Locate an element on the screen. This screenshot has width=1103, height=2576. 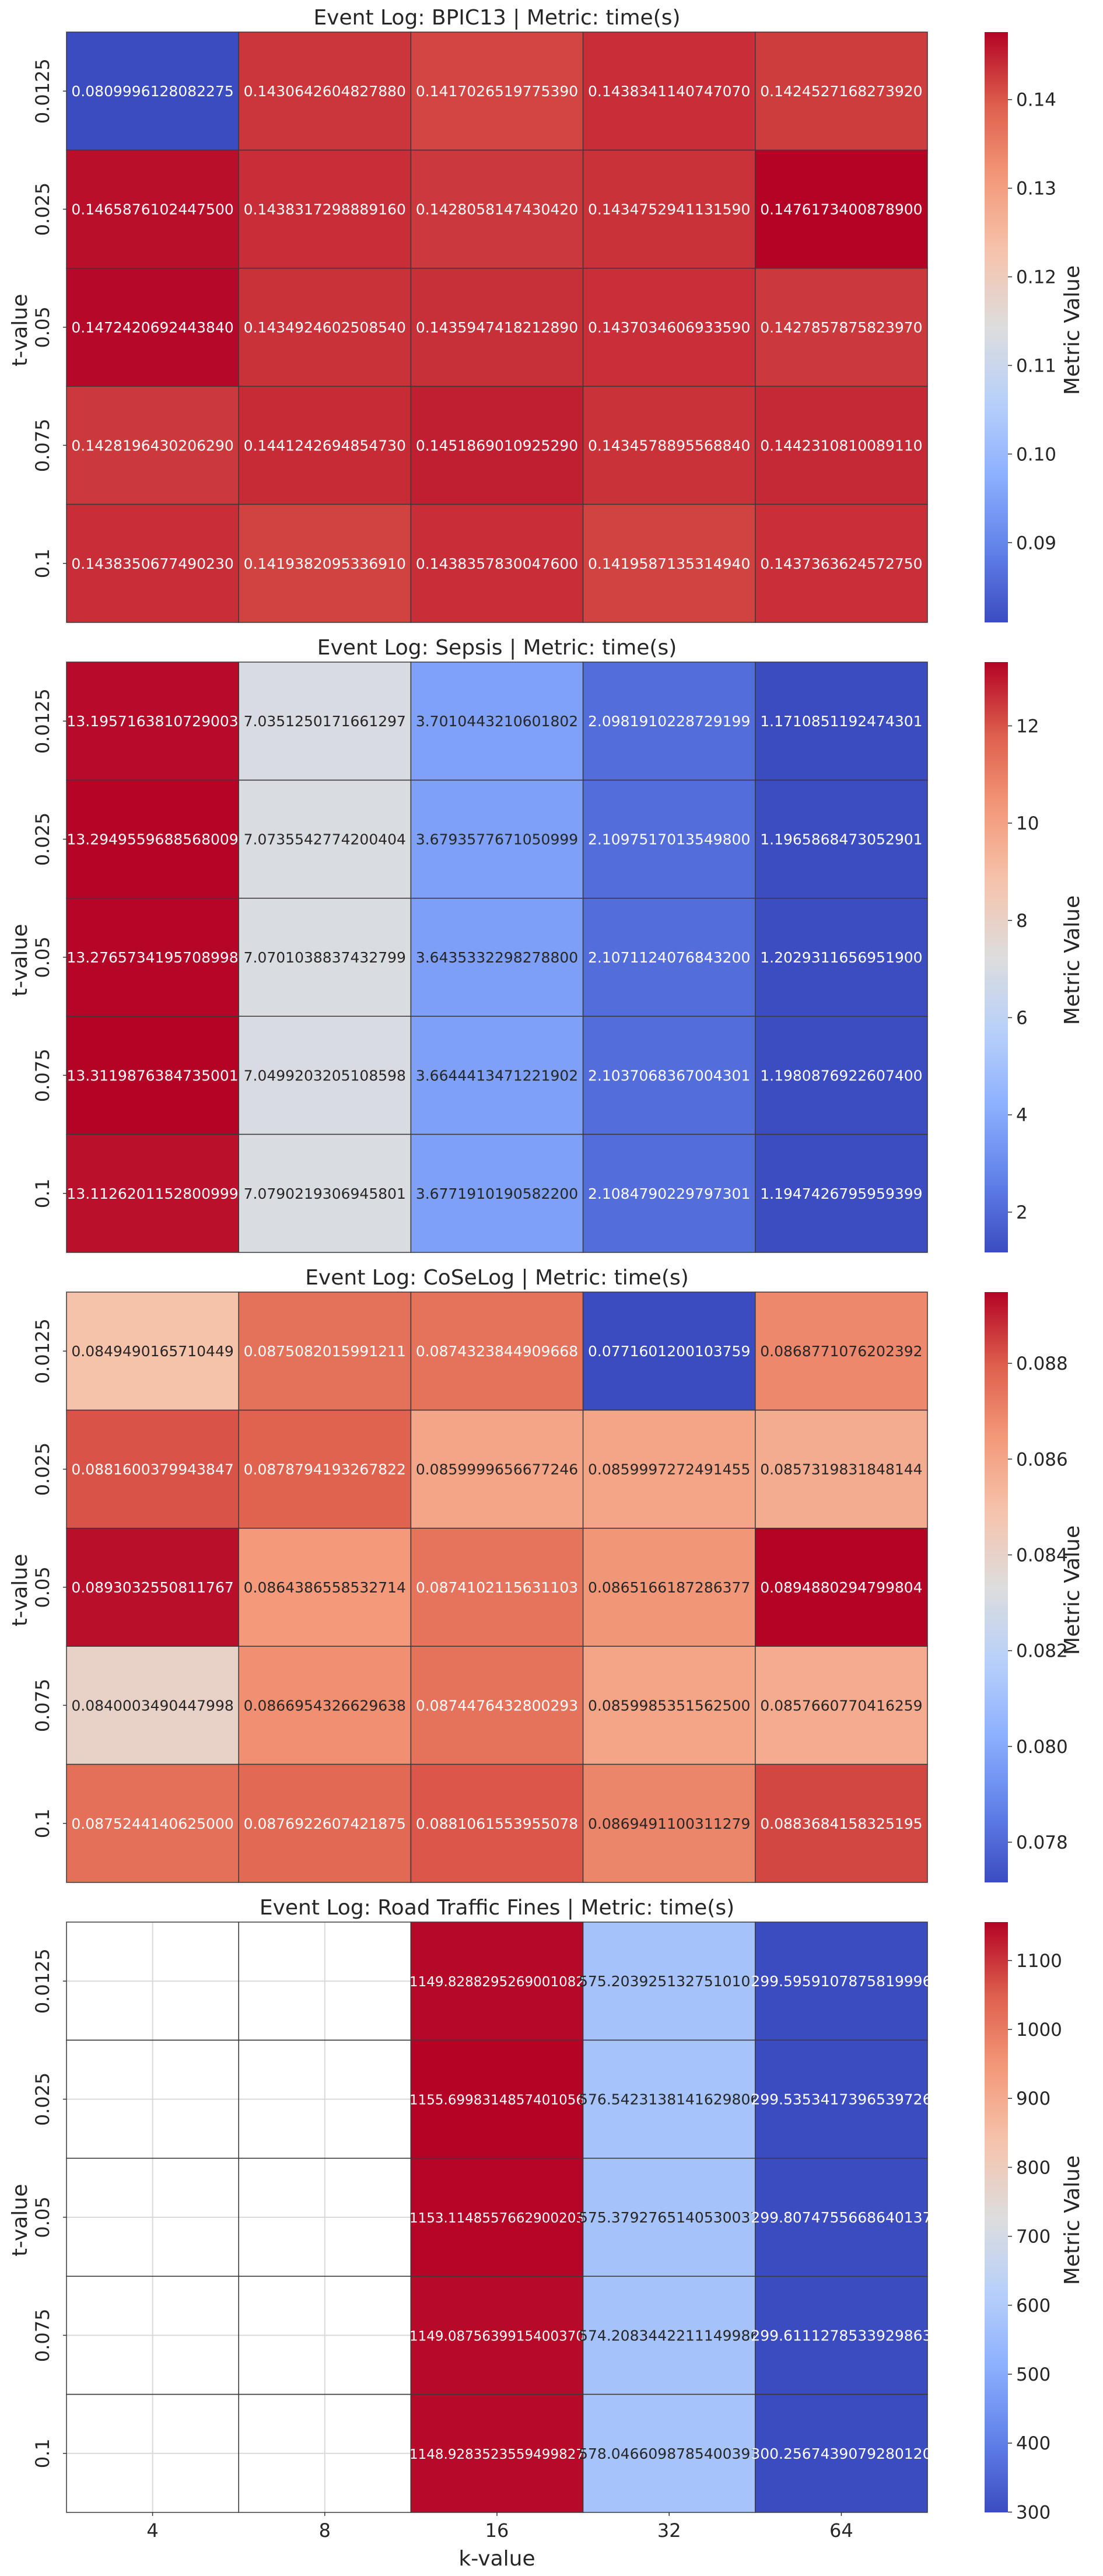
x-tick-label: 32 is located at coordinates (669, 2530).